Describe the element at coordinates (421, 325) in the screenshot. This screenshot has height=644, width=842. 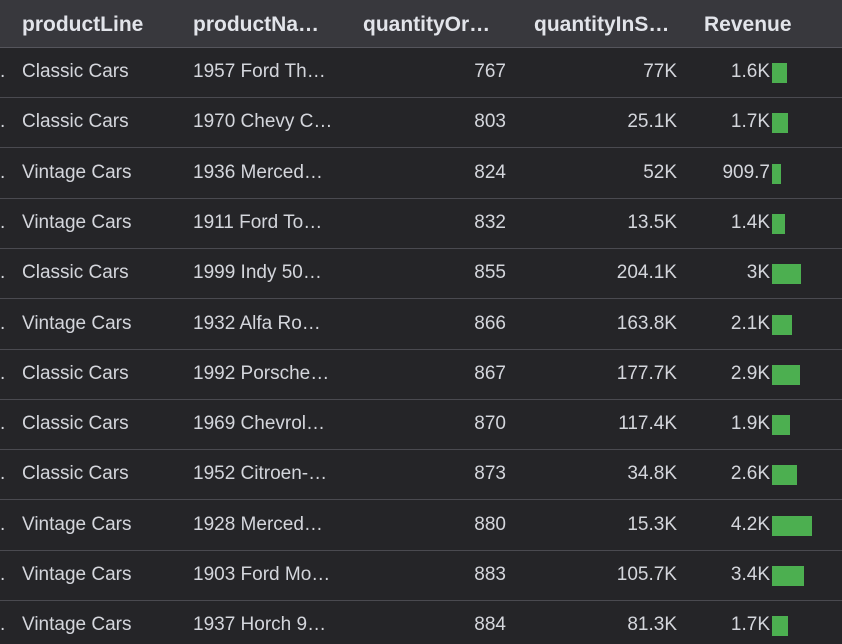
I see `table-row: . Vintage Cars 1932 Alfa Ro… 866 163.8K 2.1K` at that location.